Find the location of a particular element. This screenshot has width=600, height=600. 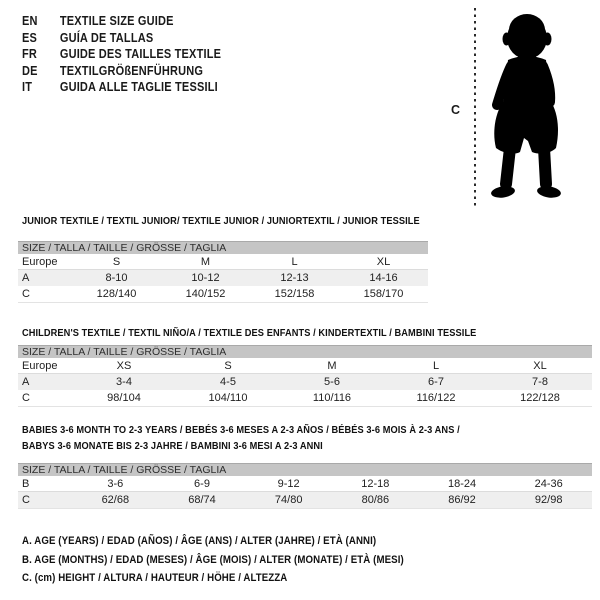

table-cell: 8-10 is located at coordinates (116, 278).